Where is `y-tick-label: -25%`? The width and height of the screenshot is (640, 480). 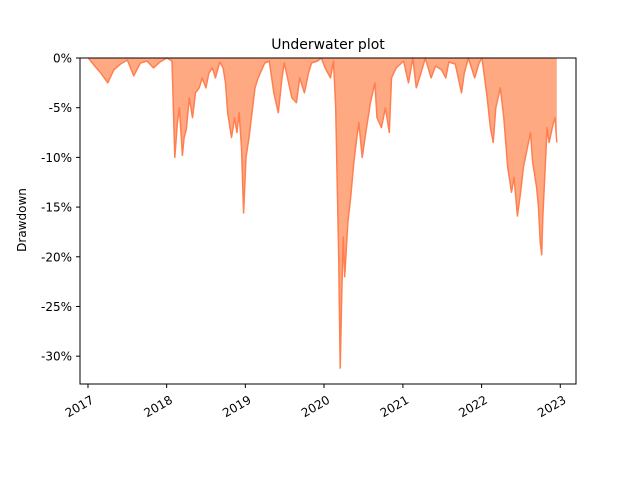
y-tick-label: -25% is located at coordinates (56, 307).